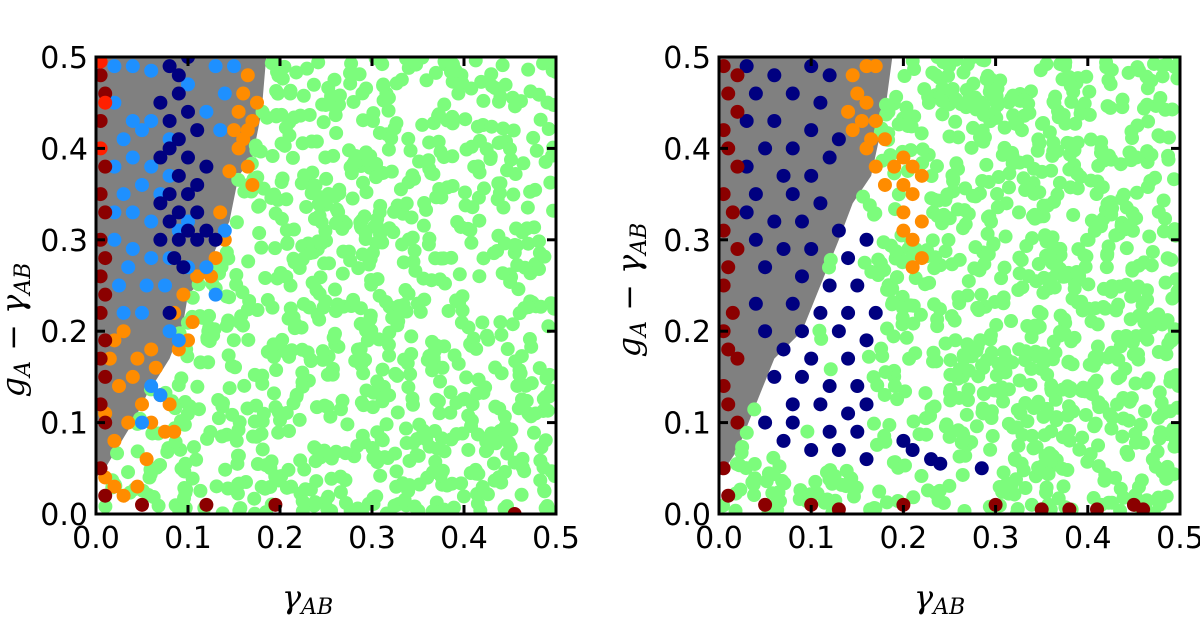 This screenshot has height=630, width=1200. What do you see at coordinates (104, 106) in the screenshot?
I see `series-red` at bounding box center [104, 106].